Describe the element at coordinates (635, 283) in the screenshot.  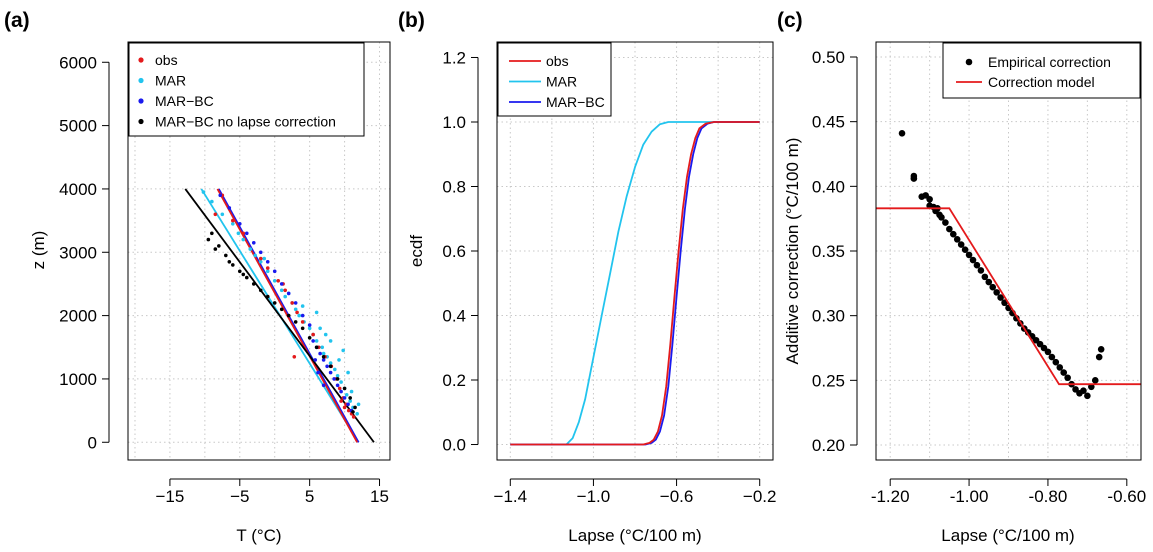
I see `panel-b-ecdf-line-mar` at that location.